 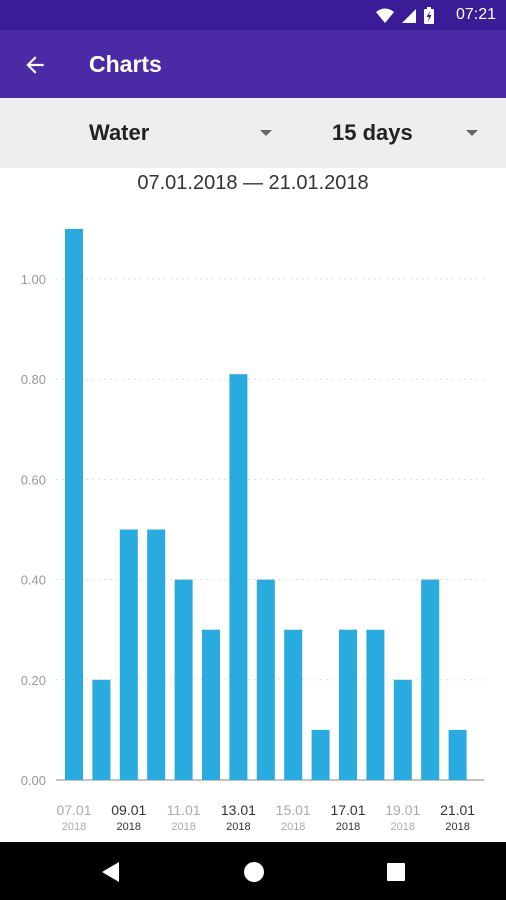 I want to click on battery-icon, so click(x=429, y=15).